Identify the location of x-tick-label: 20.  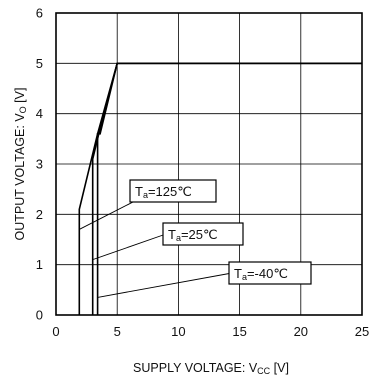
(301, 331).